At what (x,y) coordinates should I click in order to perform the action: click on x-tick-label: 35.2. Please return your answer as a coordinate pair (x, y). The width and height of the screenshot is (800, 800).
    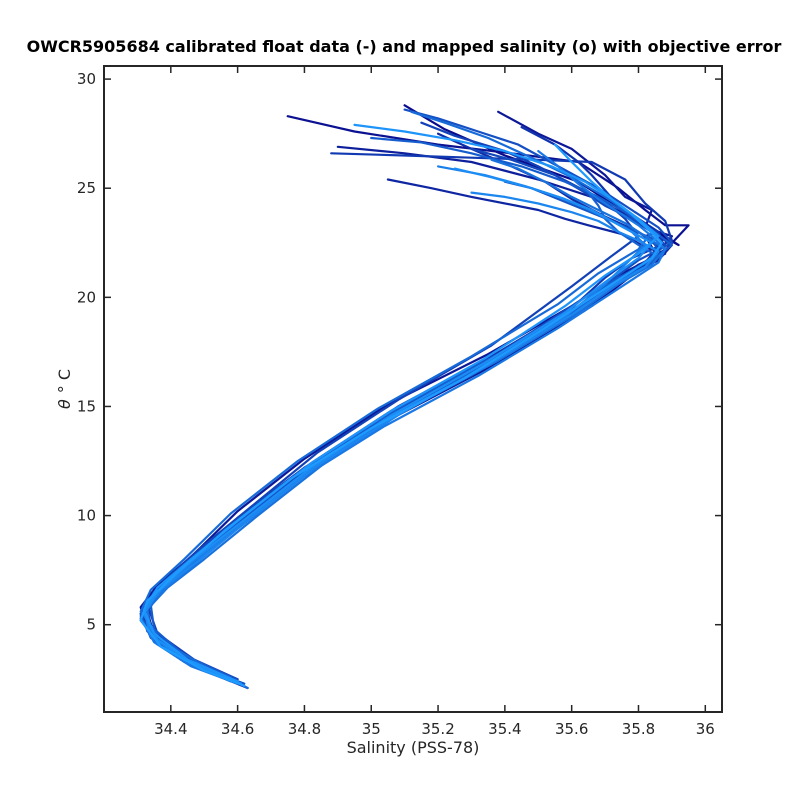
    Looking at the image, I should click on (437, 729).